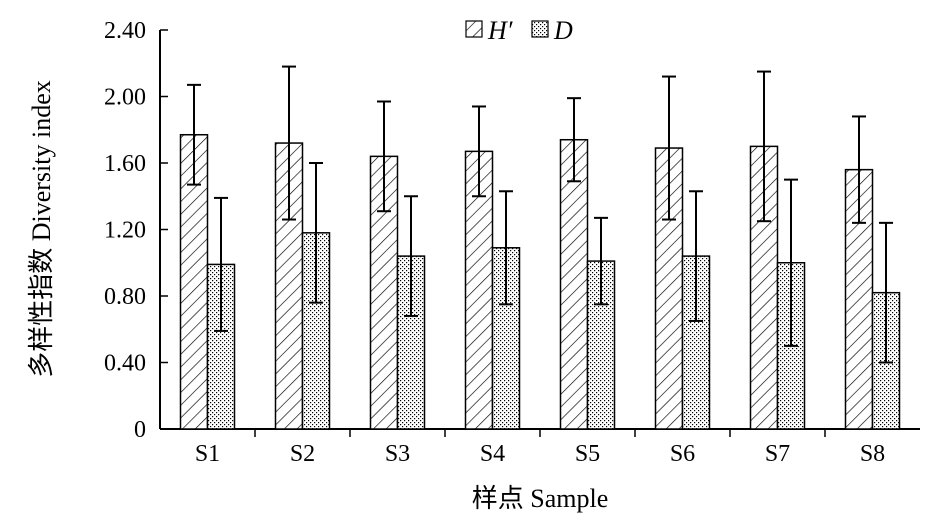 Image resolution: width=945 pixels, height=532 pixels. Describe the element at coordinates (207, 454) in the screenshot. I see `x-tick-label: S1` at that location.